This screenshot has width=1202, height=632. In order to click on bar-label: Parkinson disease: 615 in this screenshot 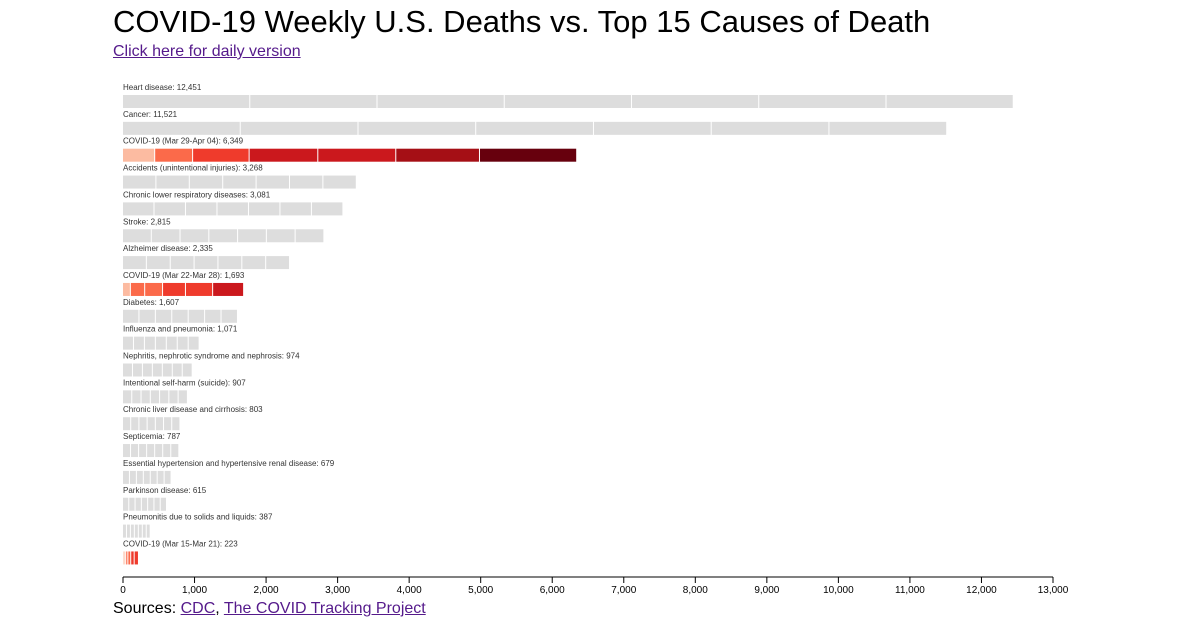, I will do `click(165, 490)`.